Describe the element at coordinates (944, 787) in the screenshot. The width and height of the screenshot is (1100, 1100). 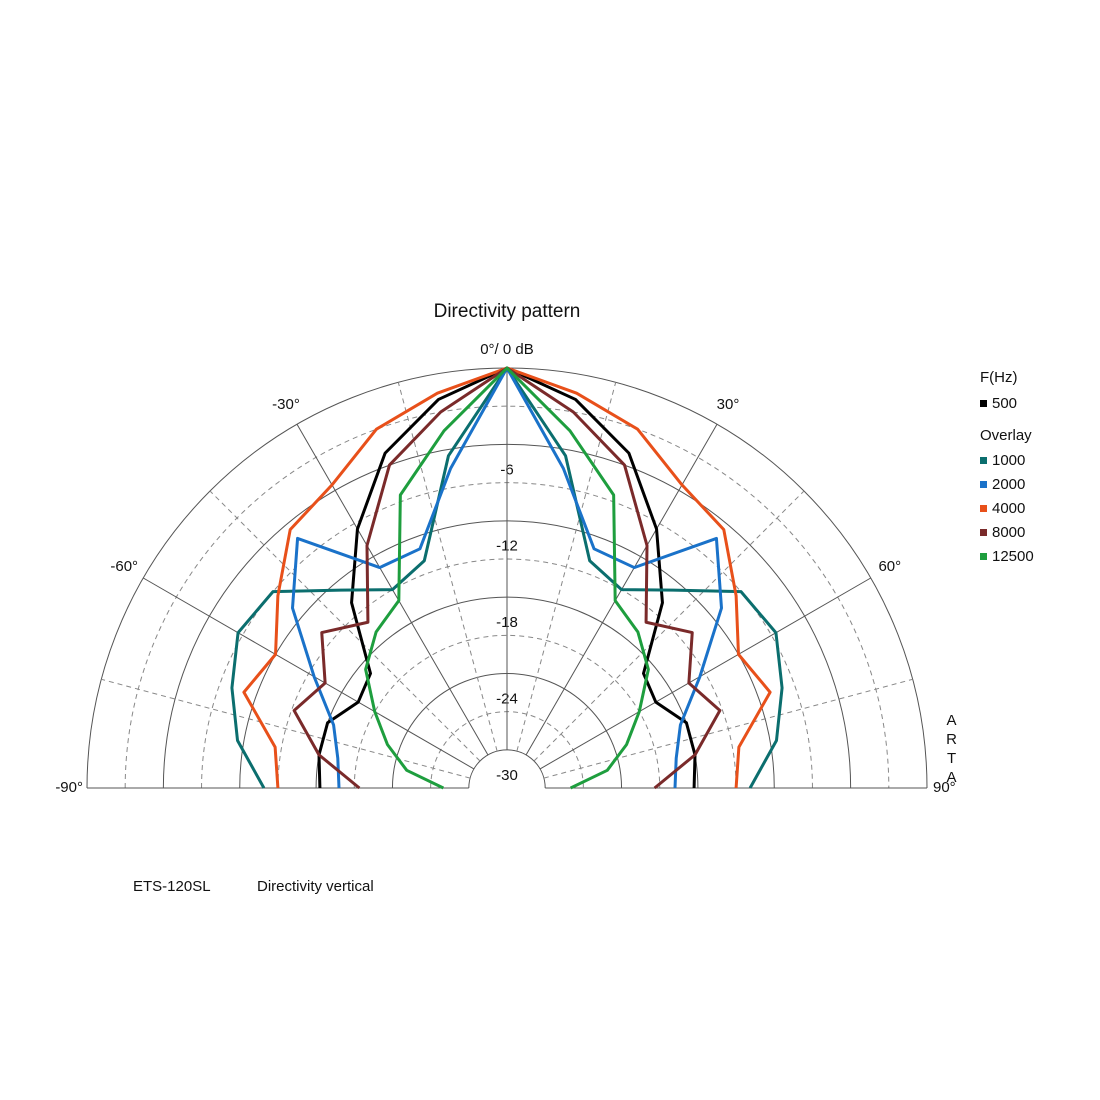
I see `theta-tick-label: 90°` at that location.